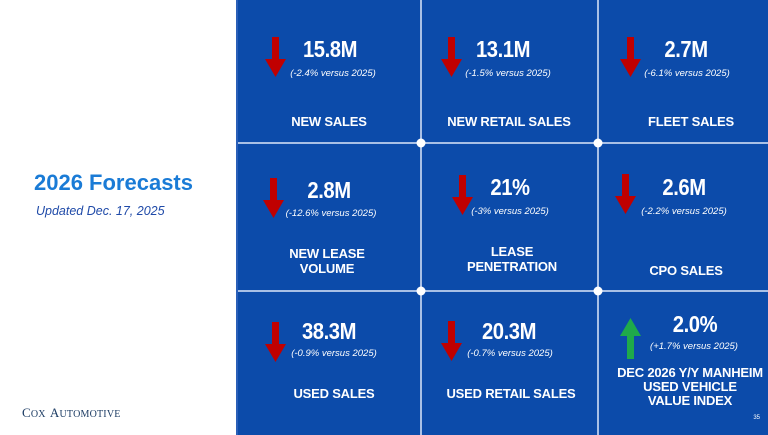 This screenshot has height=435, width=768. What do you see at coordinates (511, 393) in the screenshot?
I see `forecast-label: USED RETAIL SALES` at bounding box center [511, 393].